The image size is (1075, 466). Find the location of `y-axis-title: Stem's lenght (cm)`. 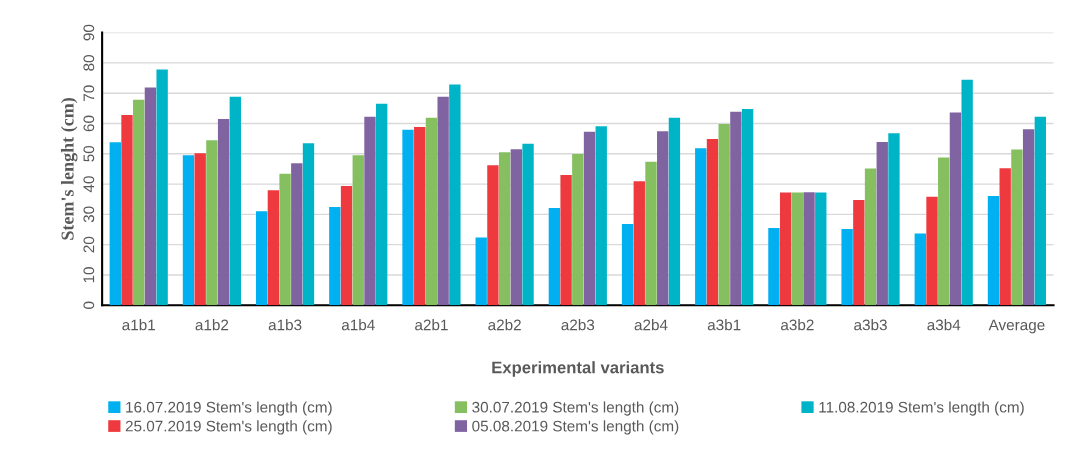

y-axis-title: Stem's lenght (cm) is located at coordinates (69, 169).